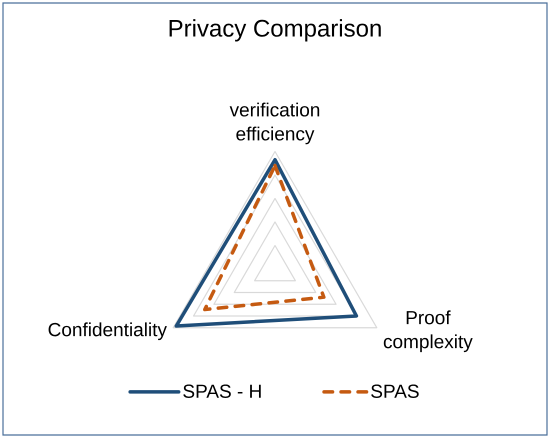 The width and height of the screenshot is (550, 438). I want to click on chart-title: Privacy Comparison, so click(275, 30).